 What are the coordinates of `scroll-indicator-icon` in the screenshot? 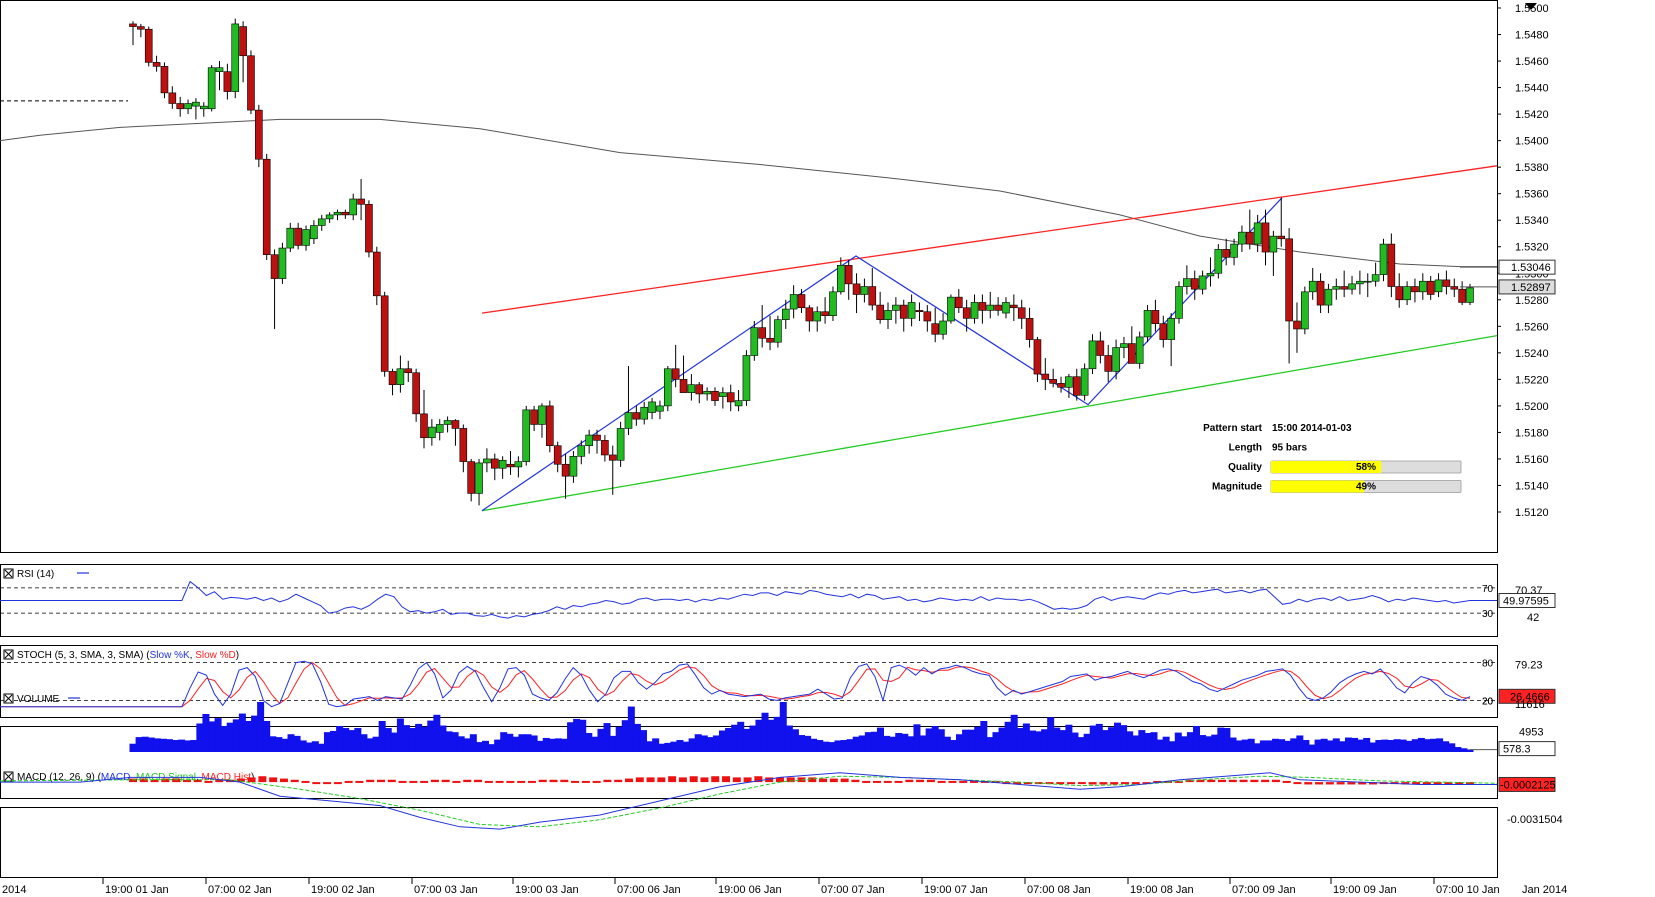 It's located at (1531, 6).